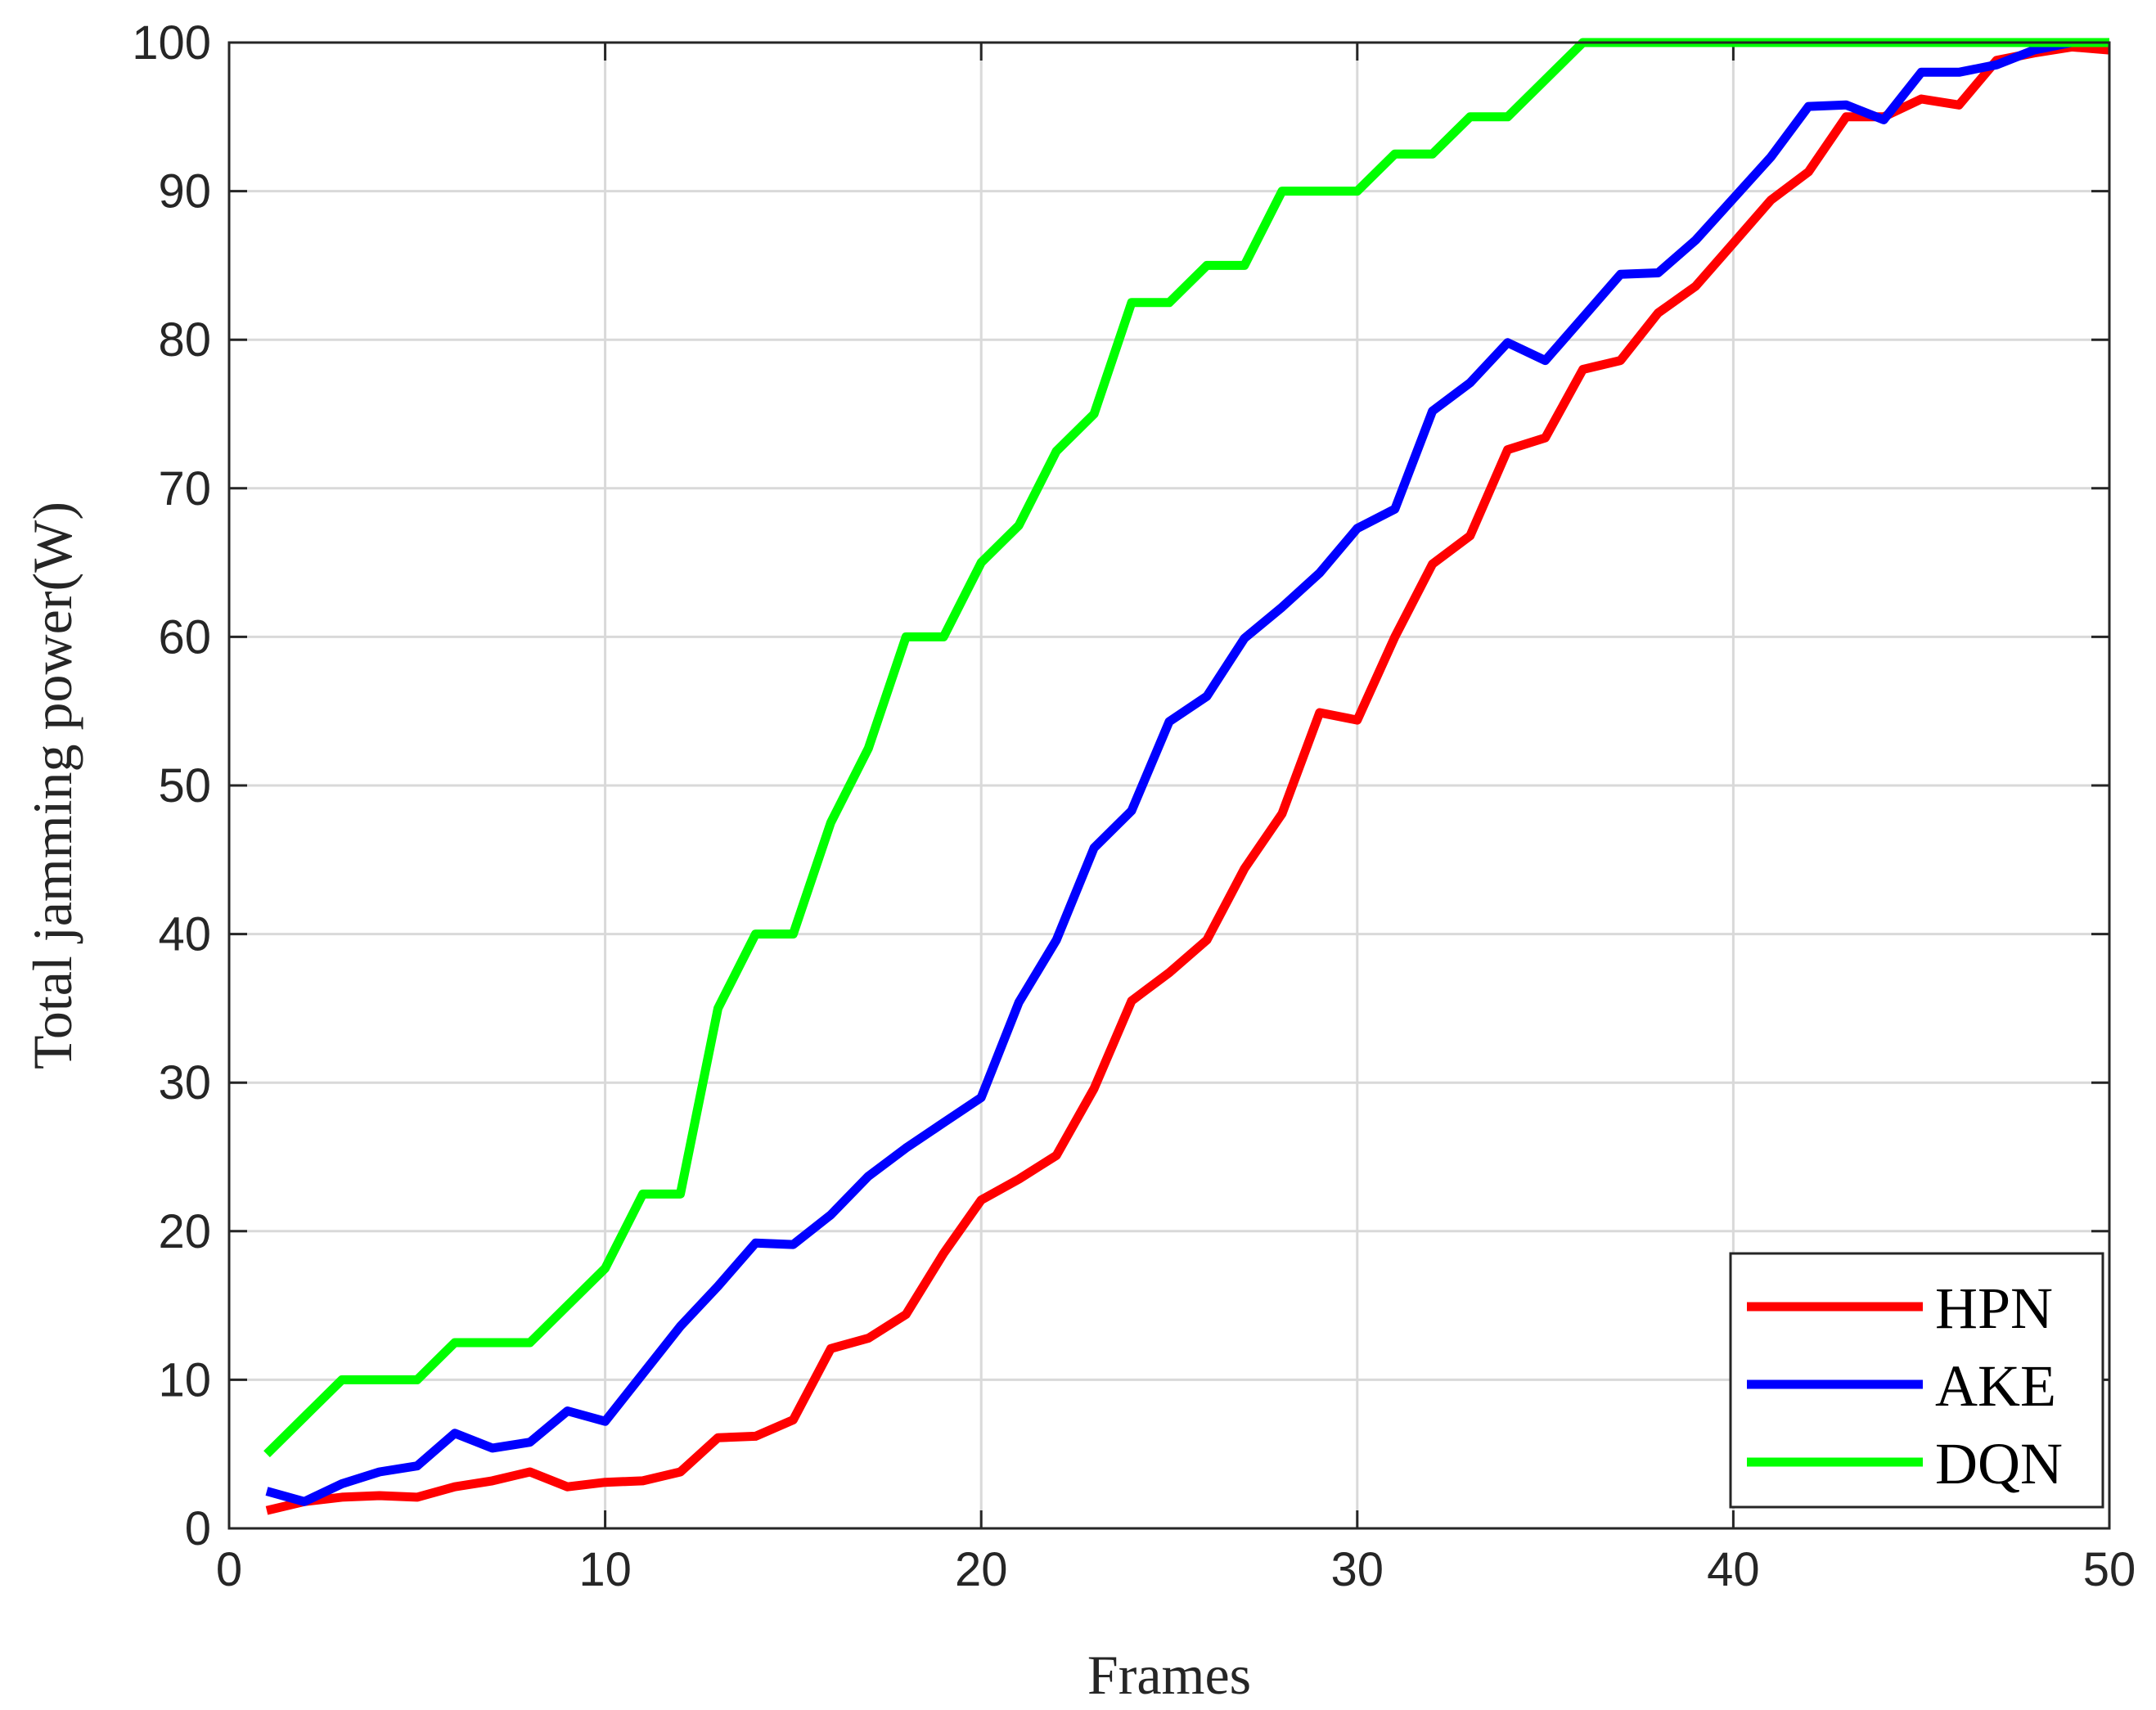 The height and width of the screenshot is (1710, 2156). I want to click on y-tick-label: 60, so click(185, 637).